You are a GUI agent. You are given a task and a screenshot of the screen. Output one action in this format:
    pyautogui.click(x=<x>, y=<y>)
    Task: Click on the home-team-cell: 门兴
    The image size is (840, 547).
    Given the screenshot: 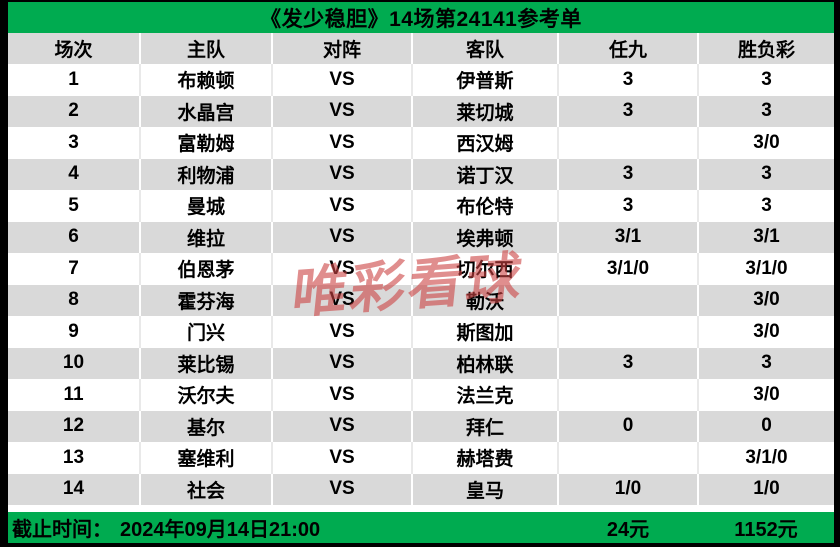 What is the action you would take?
    pyautogui.click(x=206, y=332)
    